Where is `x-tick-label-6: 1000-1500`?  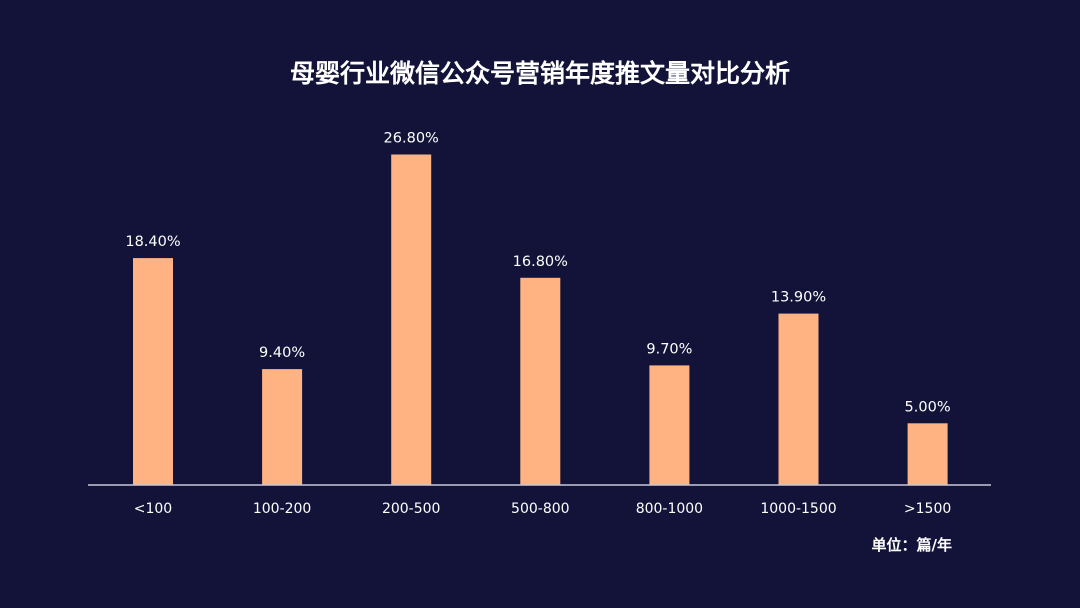 x-tick-label-6: 1000-1500 is located at coordinates (798, 509).